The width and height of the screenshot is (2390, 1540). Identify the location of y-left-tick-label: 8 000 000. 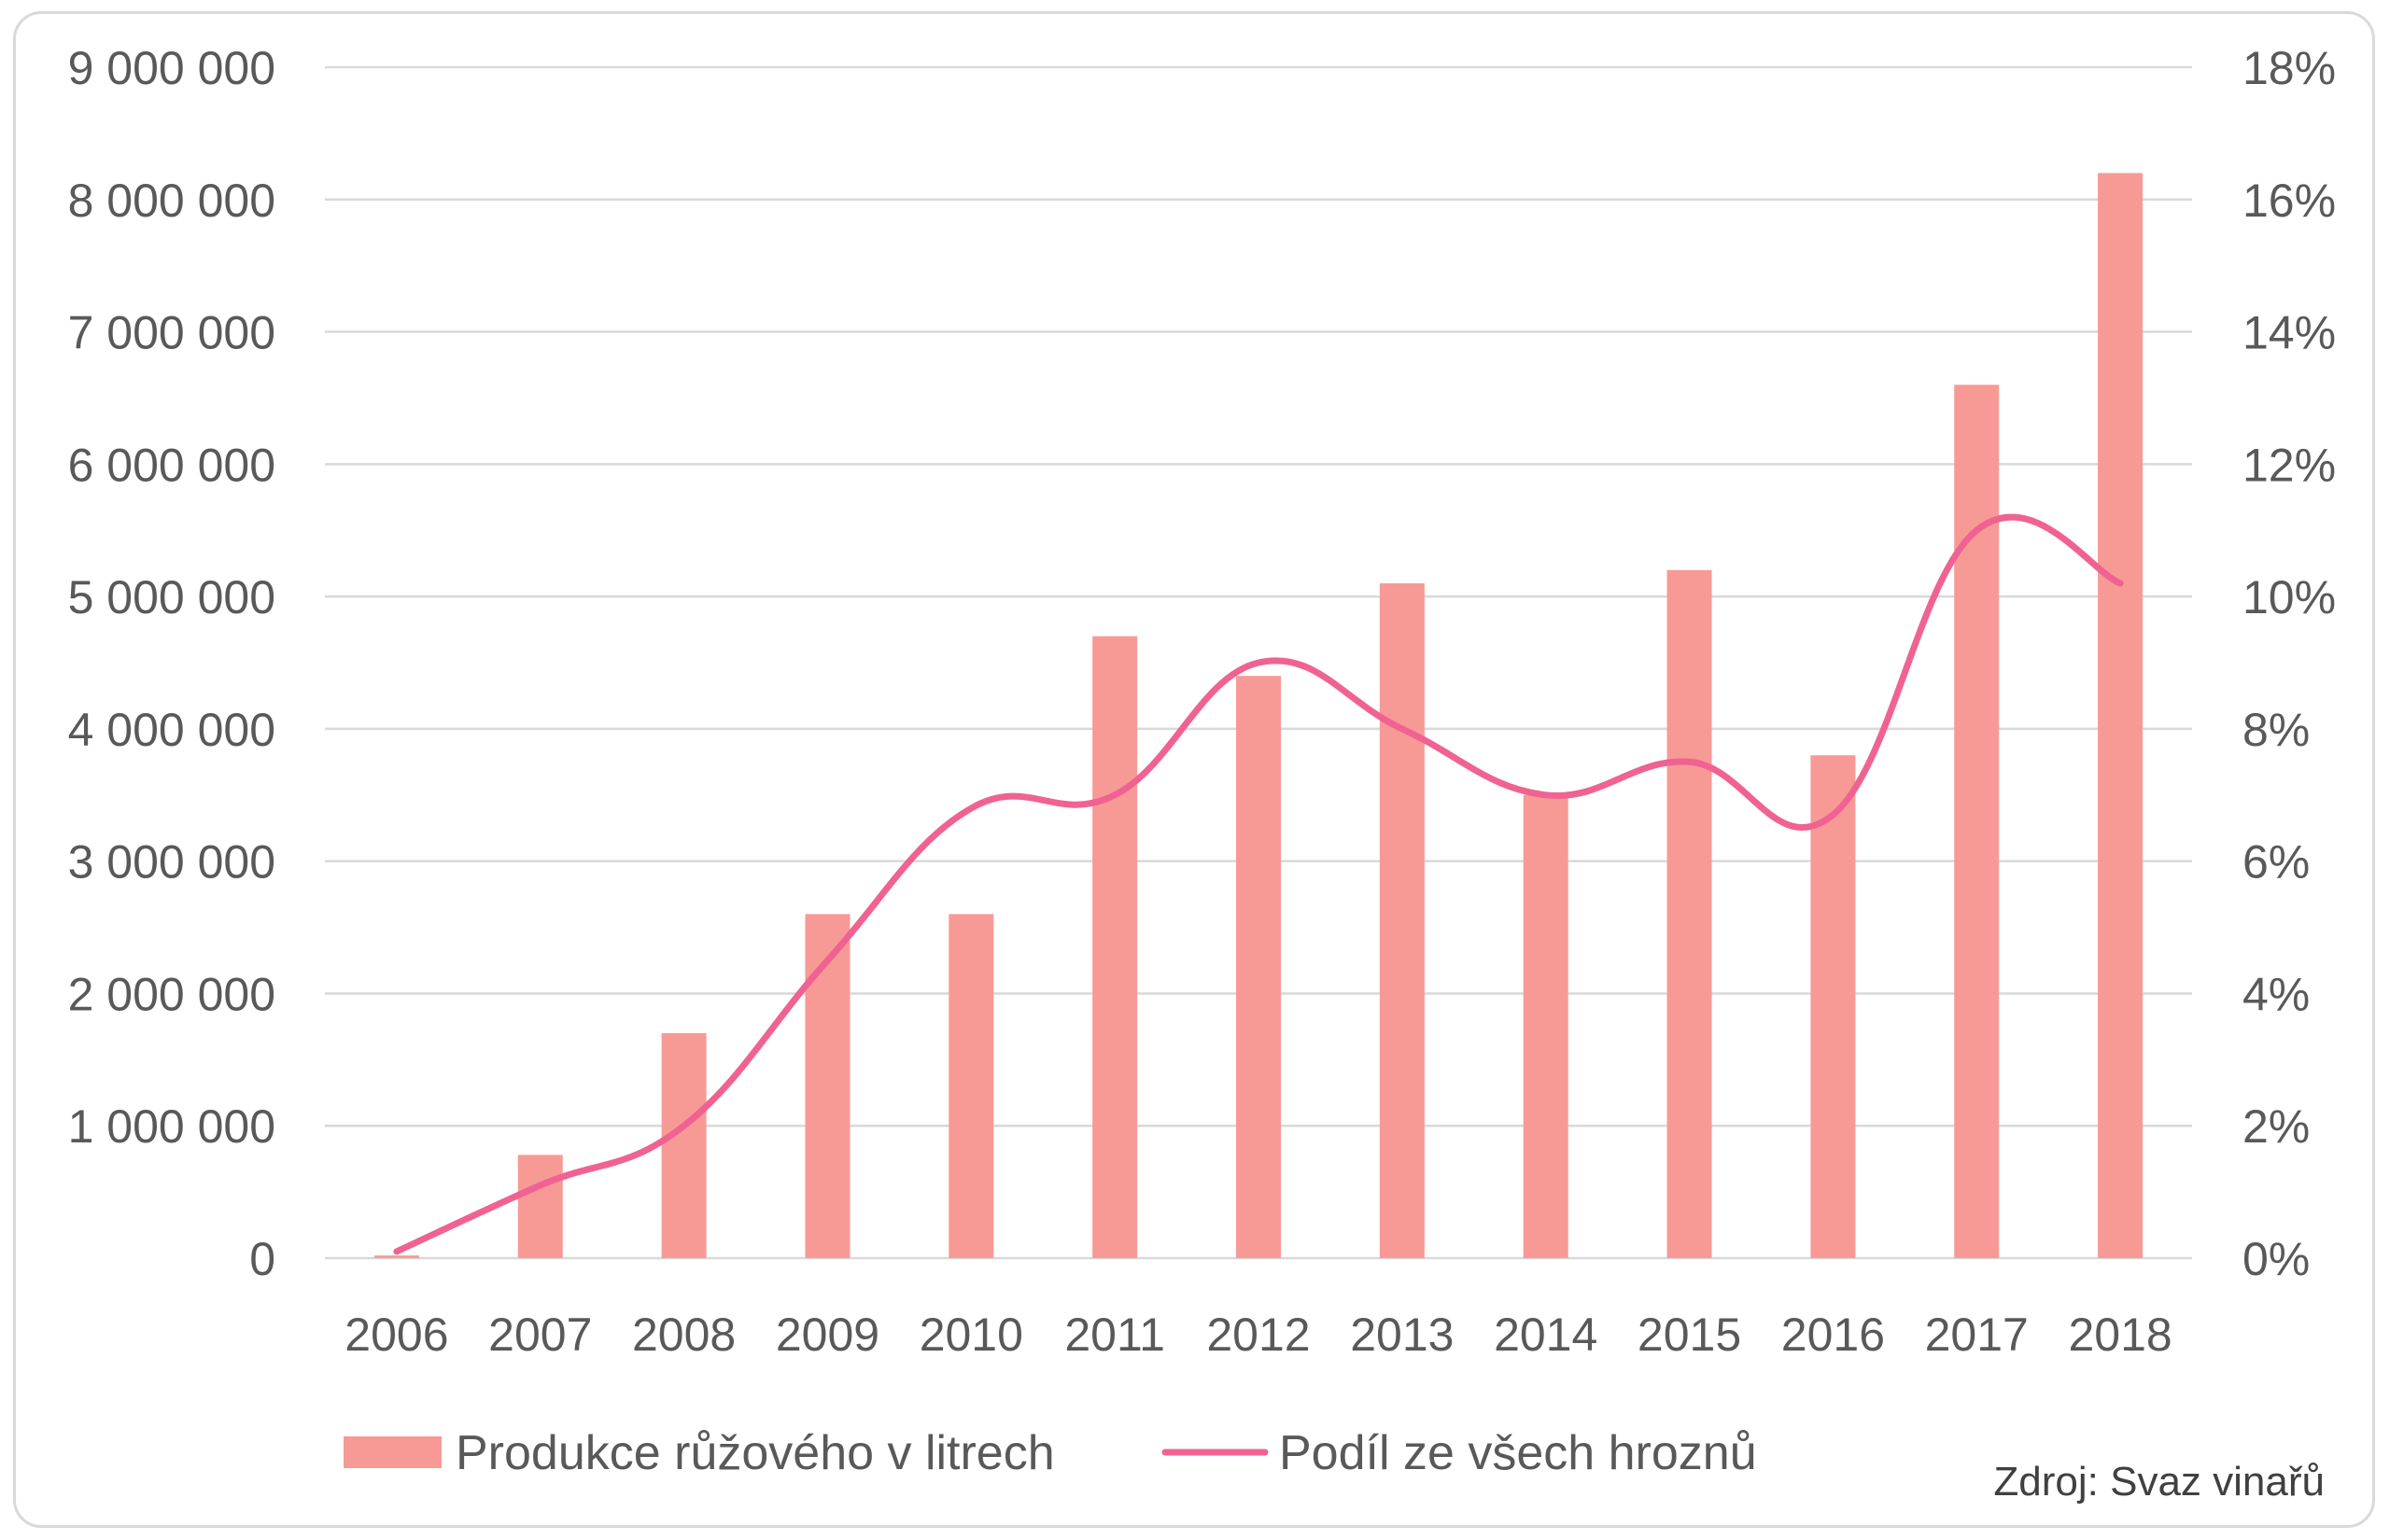
(171, 201).